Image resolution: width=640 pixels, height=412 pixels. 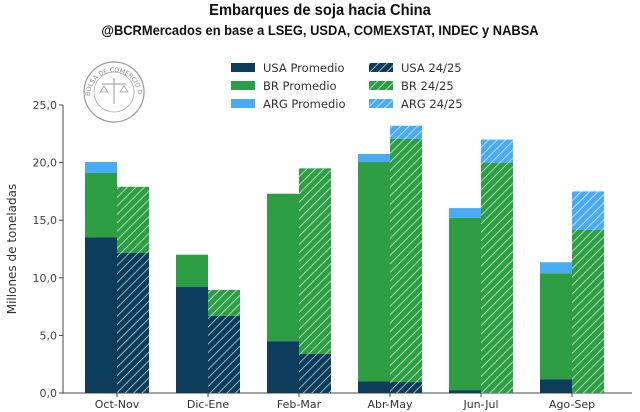 What do you see at coordinates (390, 404) in the screenshot?
I see `x-tick-label: Abr-May` at bounding box center [390, 404].